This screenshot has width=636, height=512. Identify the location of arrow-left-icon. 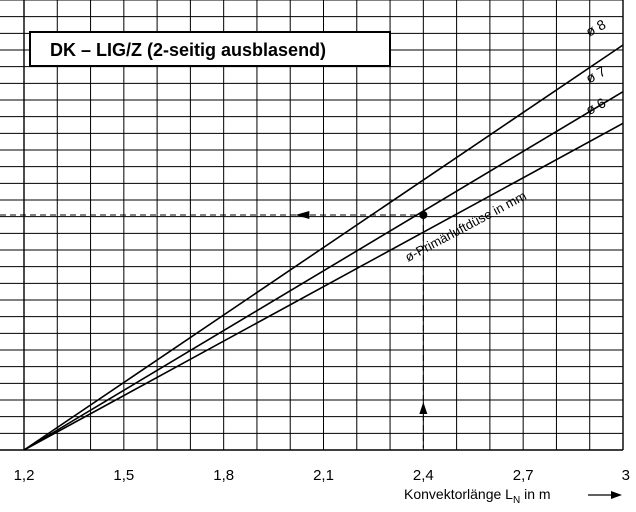
(302, 215).